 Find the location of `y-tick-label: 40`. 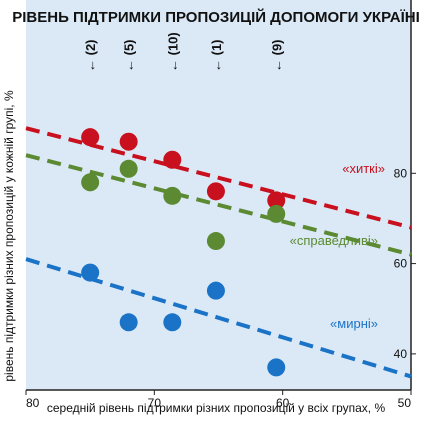

y-tick-label: 40 is located at coordinates (401, 354).